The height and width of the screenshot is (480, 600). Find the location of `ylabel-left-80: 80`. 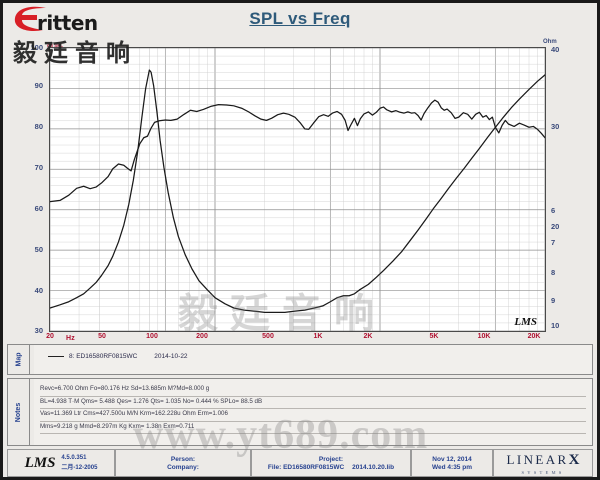

ylabel-left-80: 80 is located at coordinates (38, 126).